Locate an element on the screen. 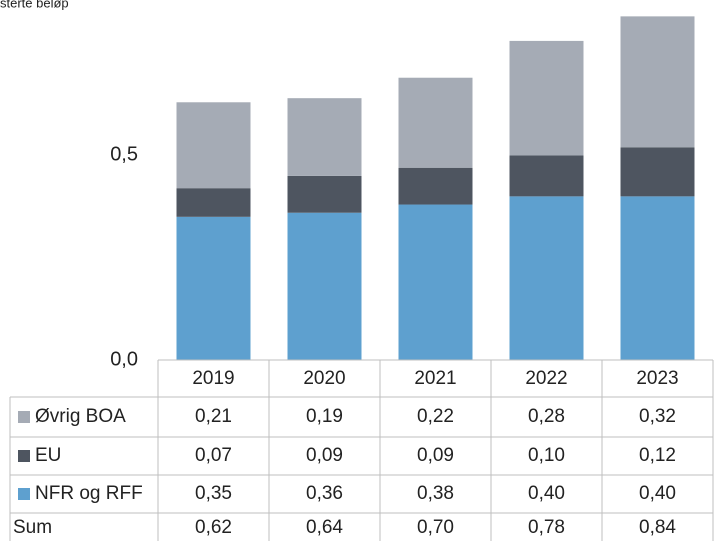  table-value: 0,19 is located at coordinates (324, 416).